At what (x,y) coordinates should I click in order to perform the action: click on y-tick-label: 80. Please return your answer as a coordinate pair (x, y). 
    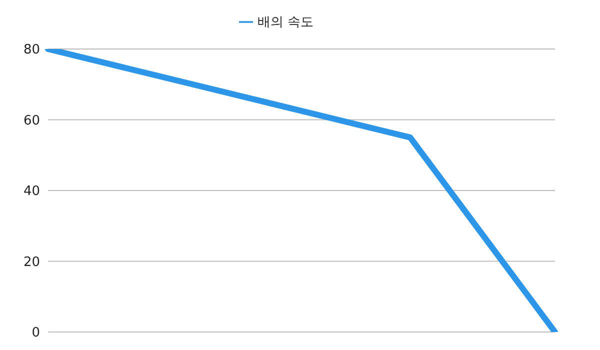
    Looking at the image, I should click on (31, 50).